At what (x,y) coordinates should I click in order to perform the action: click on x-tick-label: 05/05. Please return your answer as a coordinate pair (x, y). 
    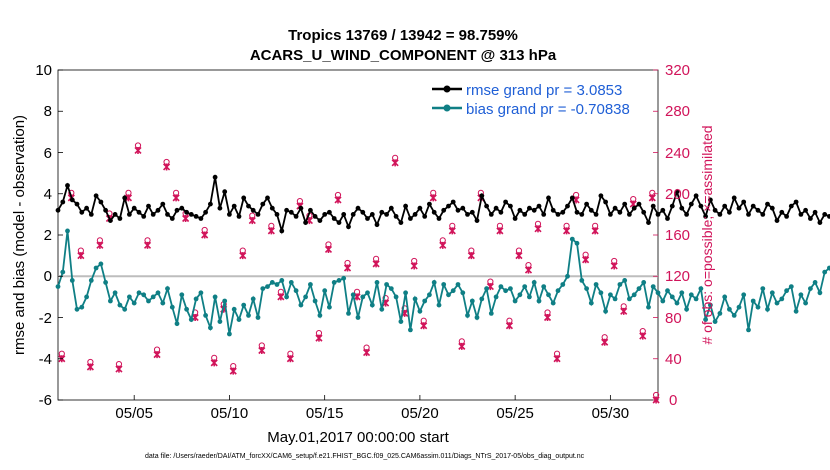
    Looking at the image, I should click on (134, 413).